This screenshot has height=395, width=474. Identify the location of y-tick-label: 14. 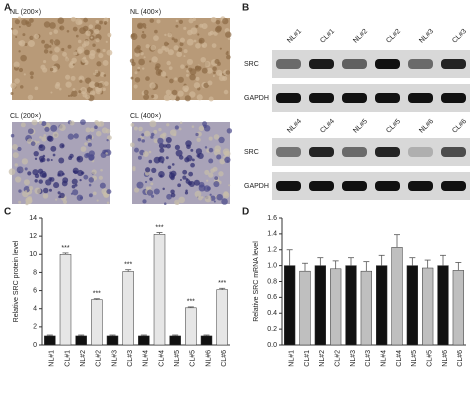
(33, 218).